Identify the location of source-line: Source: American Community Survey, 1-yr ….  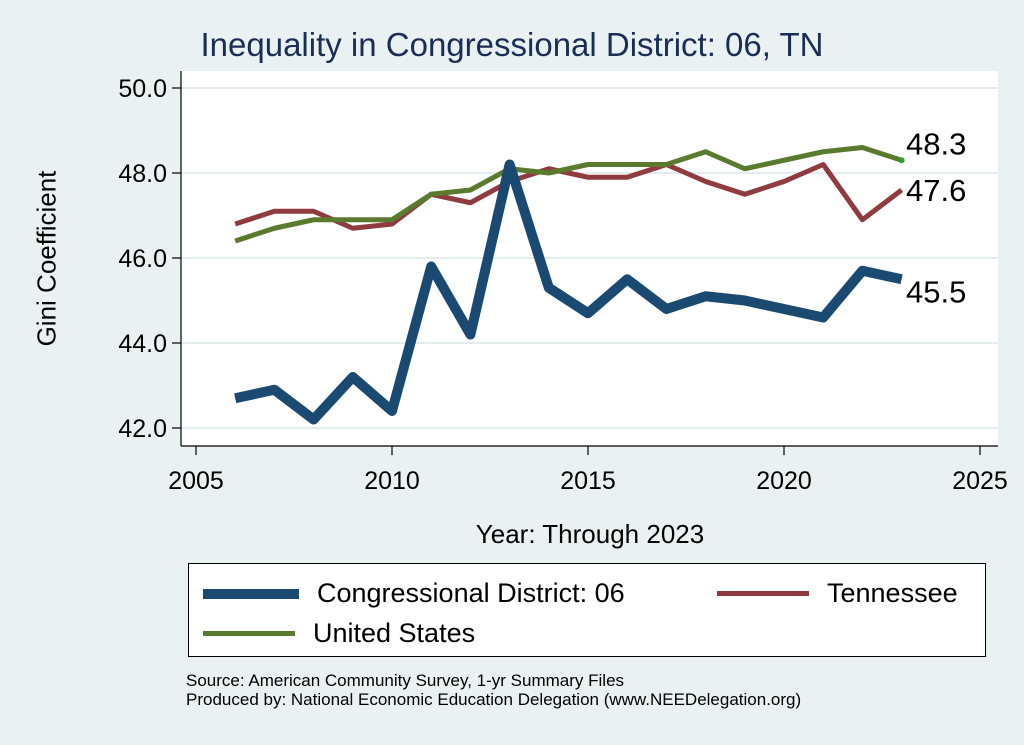
(405, 680).